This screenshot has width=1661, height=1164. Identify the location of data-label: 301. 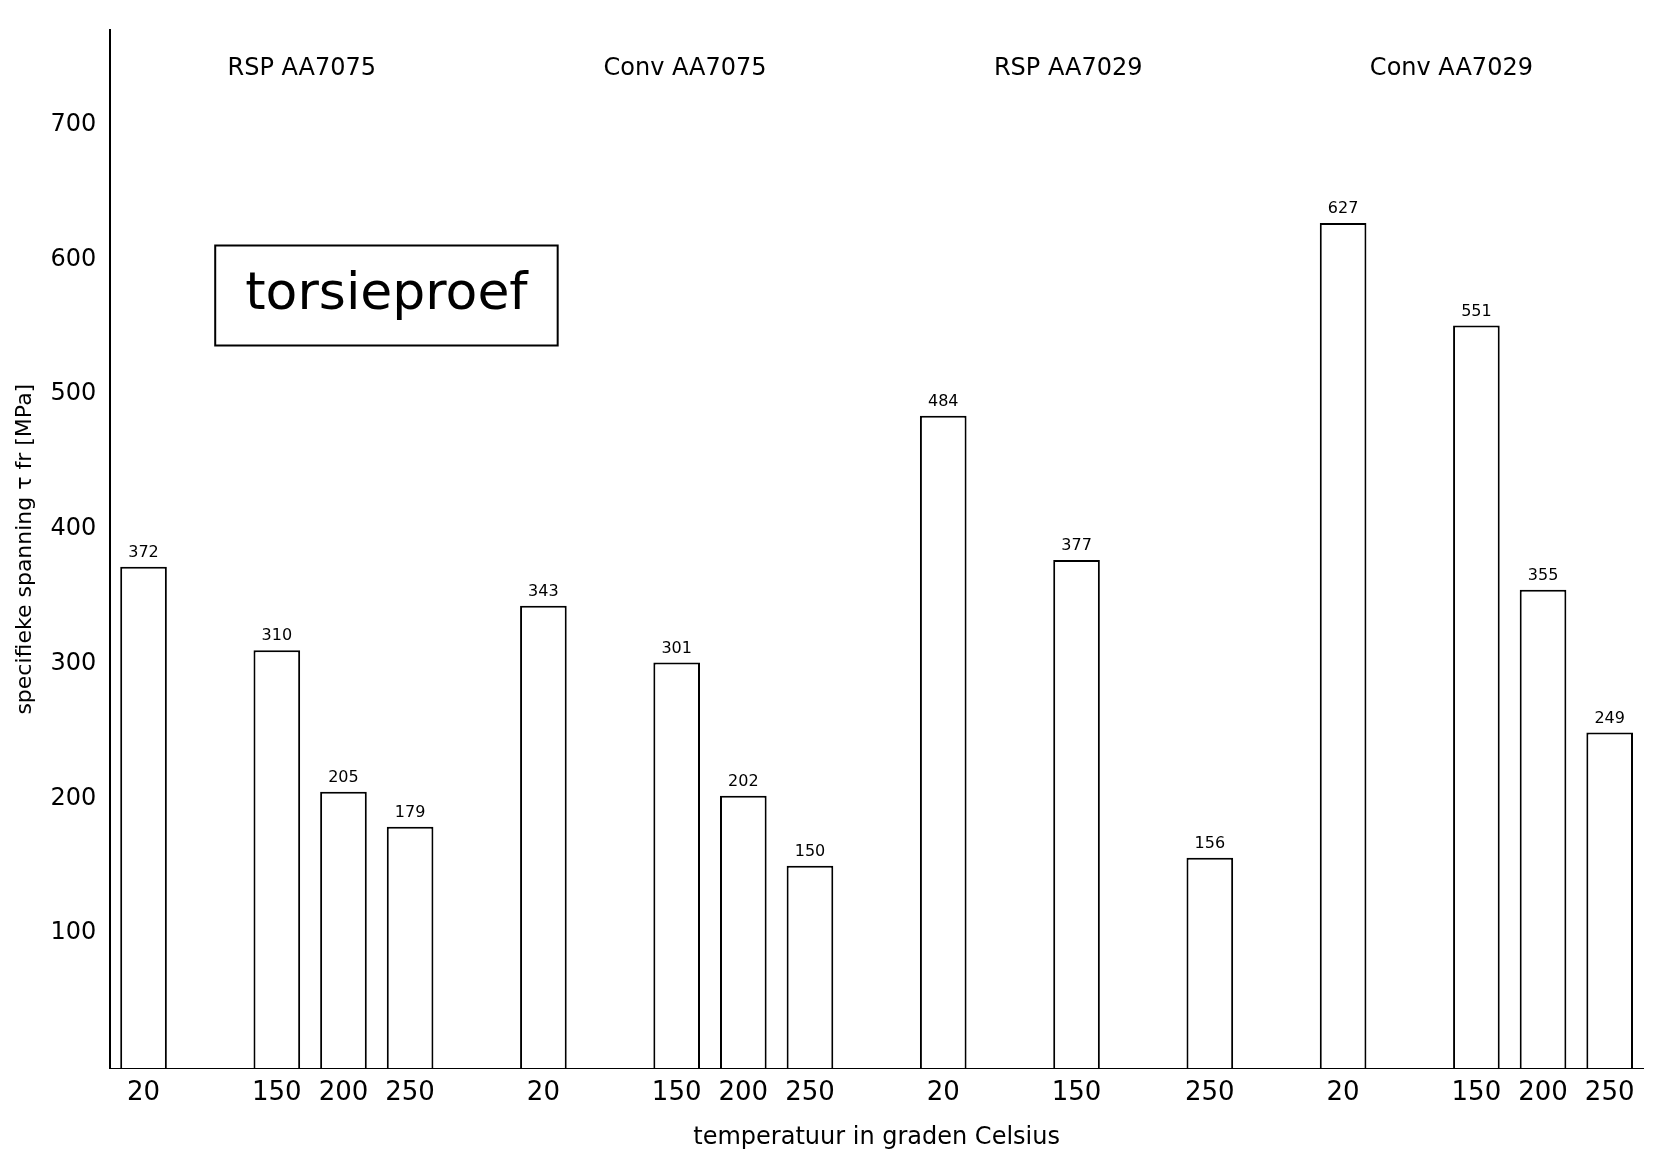
(676, 647).